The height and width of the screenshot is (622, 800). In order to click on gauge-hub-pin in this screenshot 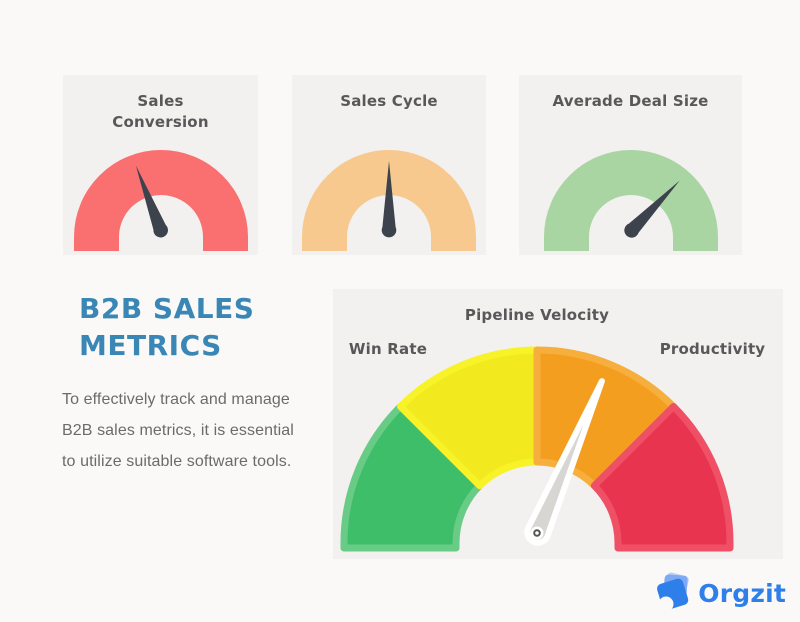, I will do `click(537, 533)`.